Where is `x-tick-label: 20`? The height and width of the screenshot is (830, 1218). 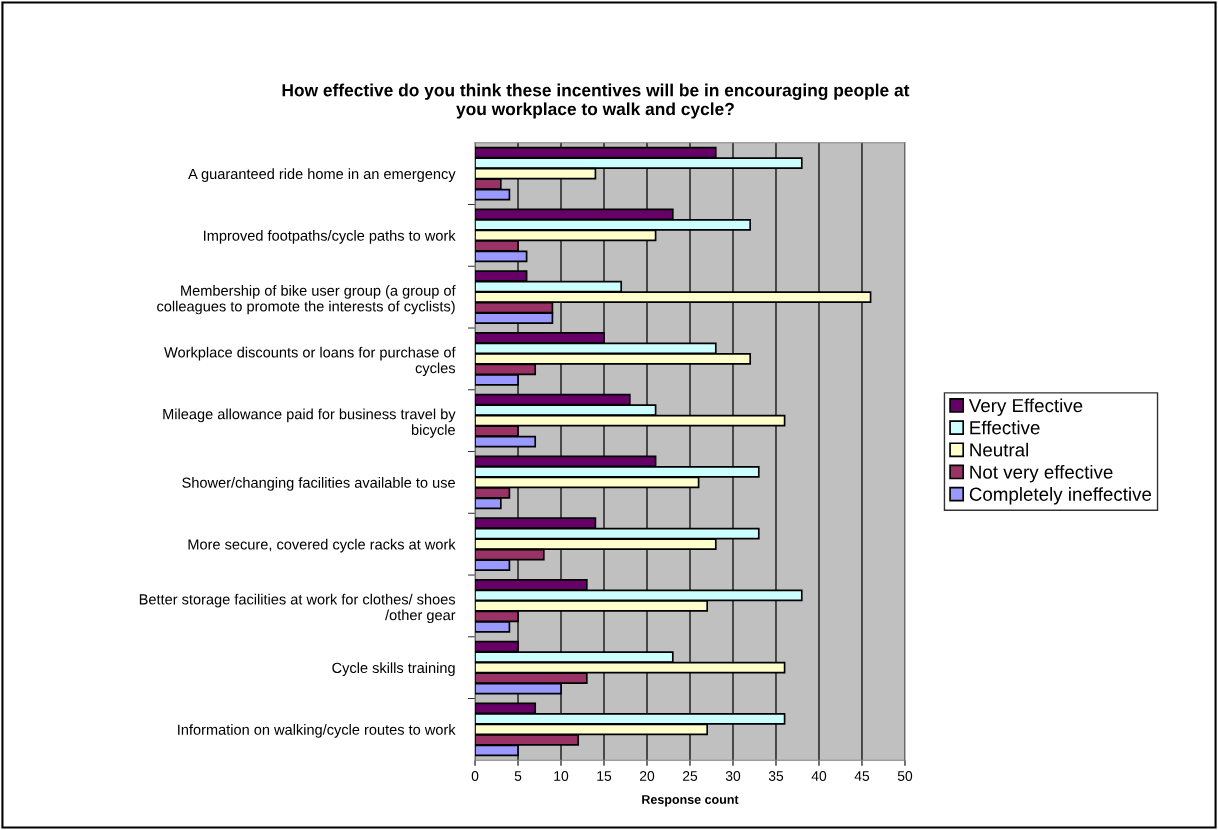 x-tick-label: 20 is located at coordinates (647, 776).